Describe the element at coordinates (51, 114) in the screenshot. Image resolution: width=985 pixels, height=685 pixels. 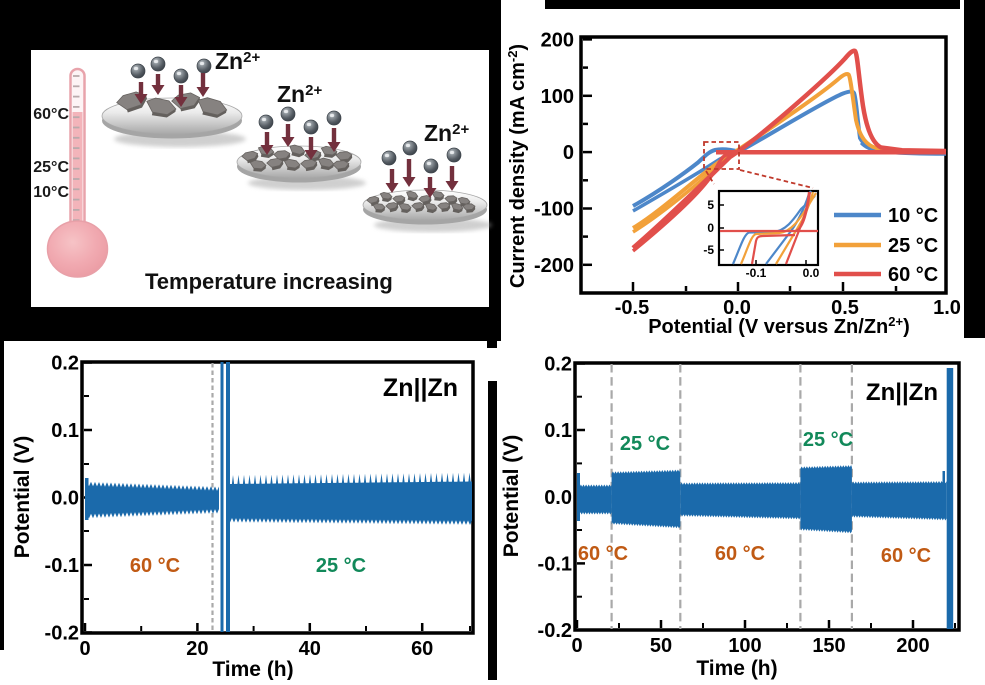
I see `svg-text: 60°C` at that location.